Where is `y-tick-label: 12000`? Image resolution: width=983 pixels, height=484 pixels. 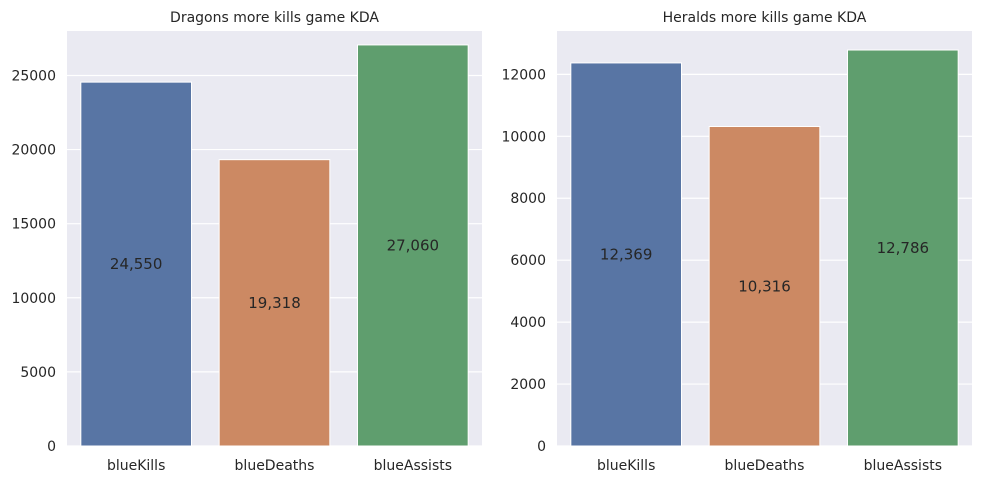 y-tick-label: 12000 is located at coordinates (523, 75).